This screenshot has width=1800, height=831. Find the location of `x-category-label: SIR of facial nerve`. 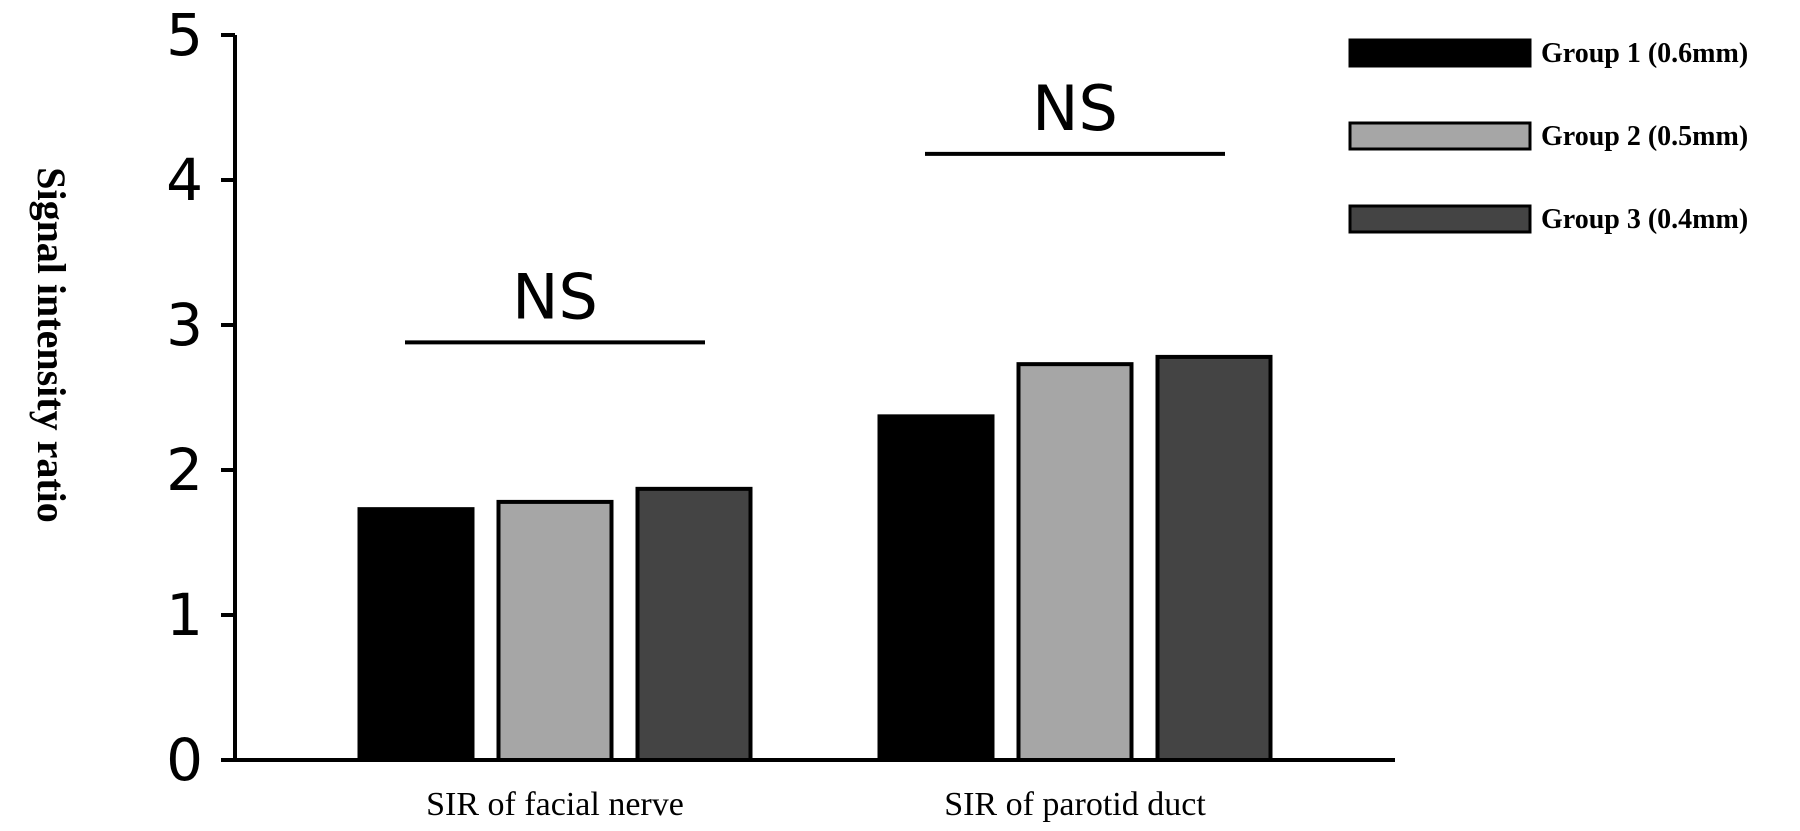

x-category-label: SIR of facial nerve is located at coordinates (555, 804).